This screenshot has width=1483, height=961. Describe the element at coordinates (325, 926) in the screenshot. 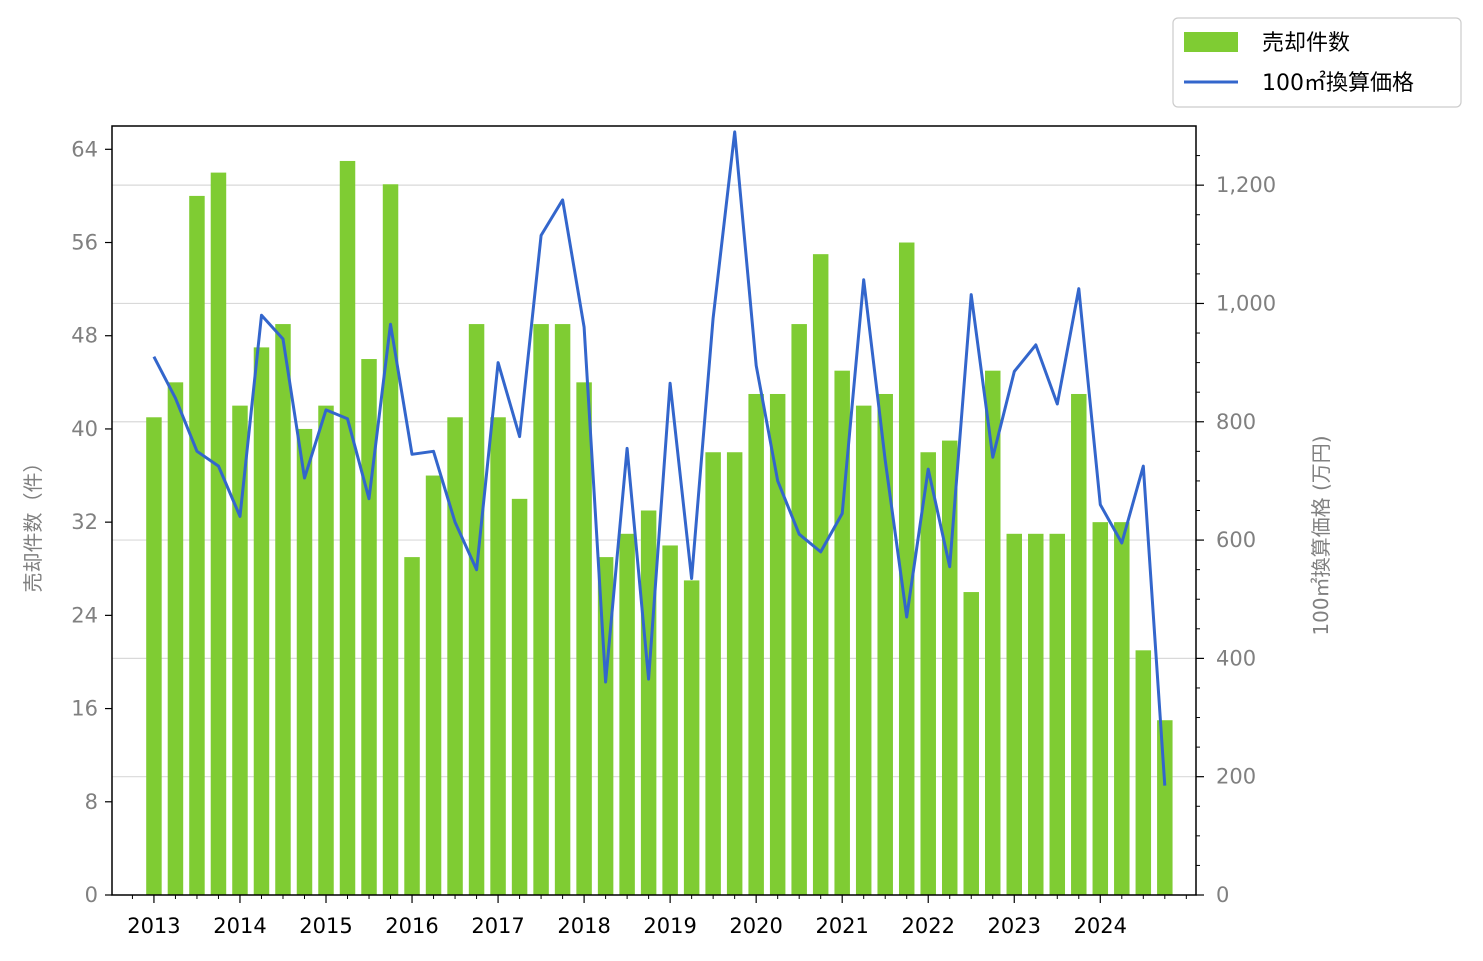

I see `x-tick-label: 2015` at that location.